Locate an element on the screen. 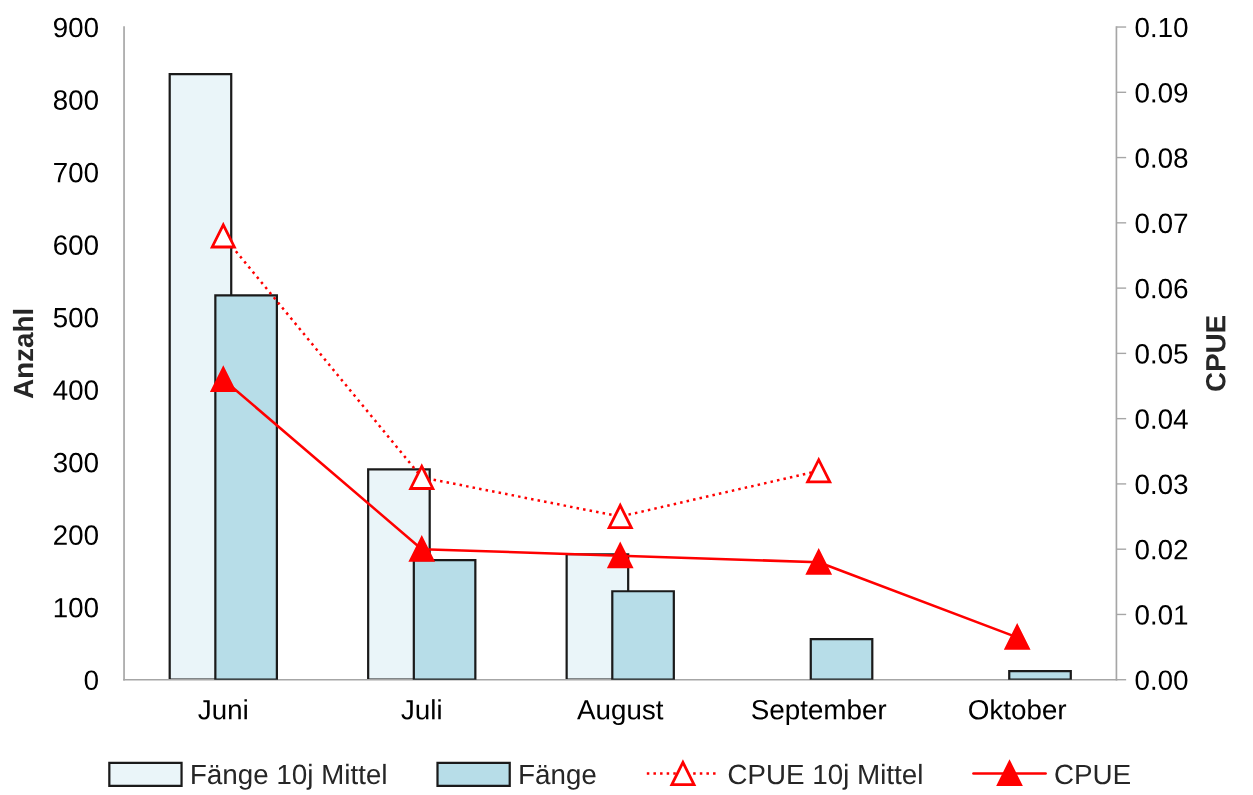 The image size is (1253, 795). y-tick-label: 400 is located at coordinates (75, 390).